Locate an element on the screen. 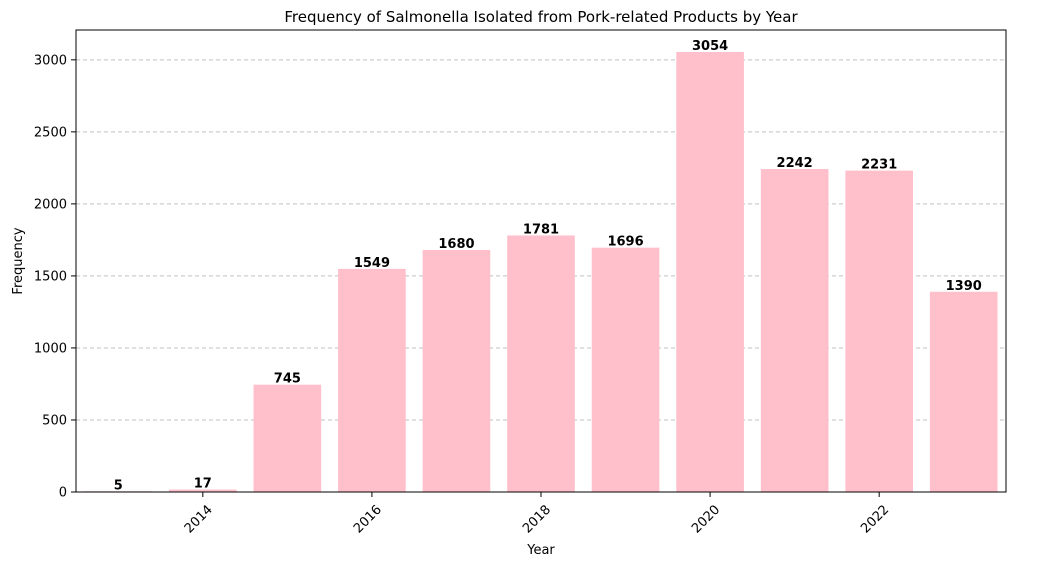  y-axis: 0 500 1000 1500 2000 2500 3000 is located at coordinates (55, 277).